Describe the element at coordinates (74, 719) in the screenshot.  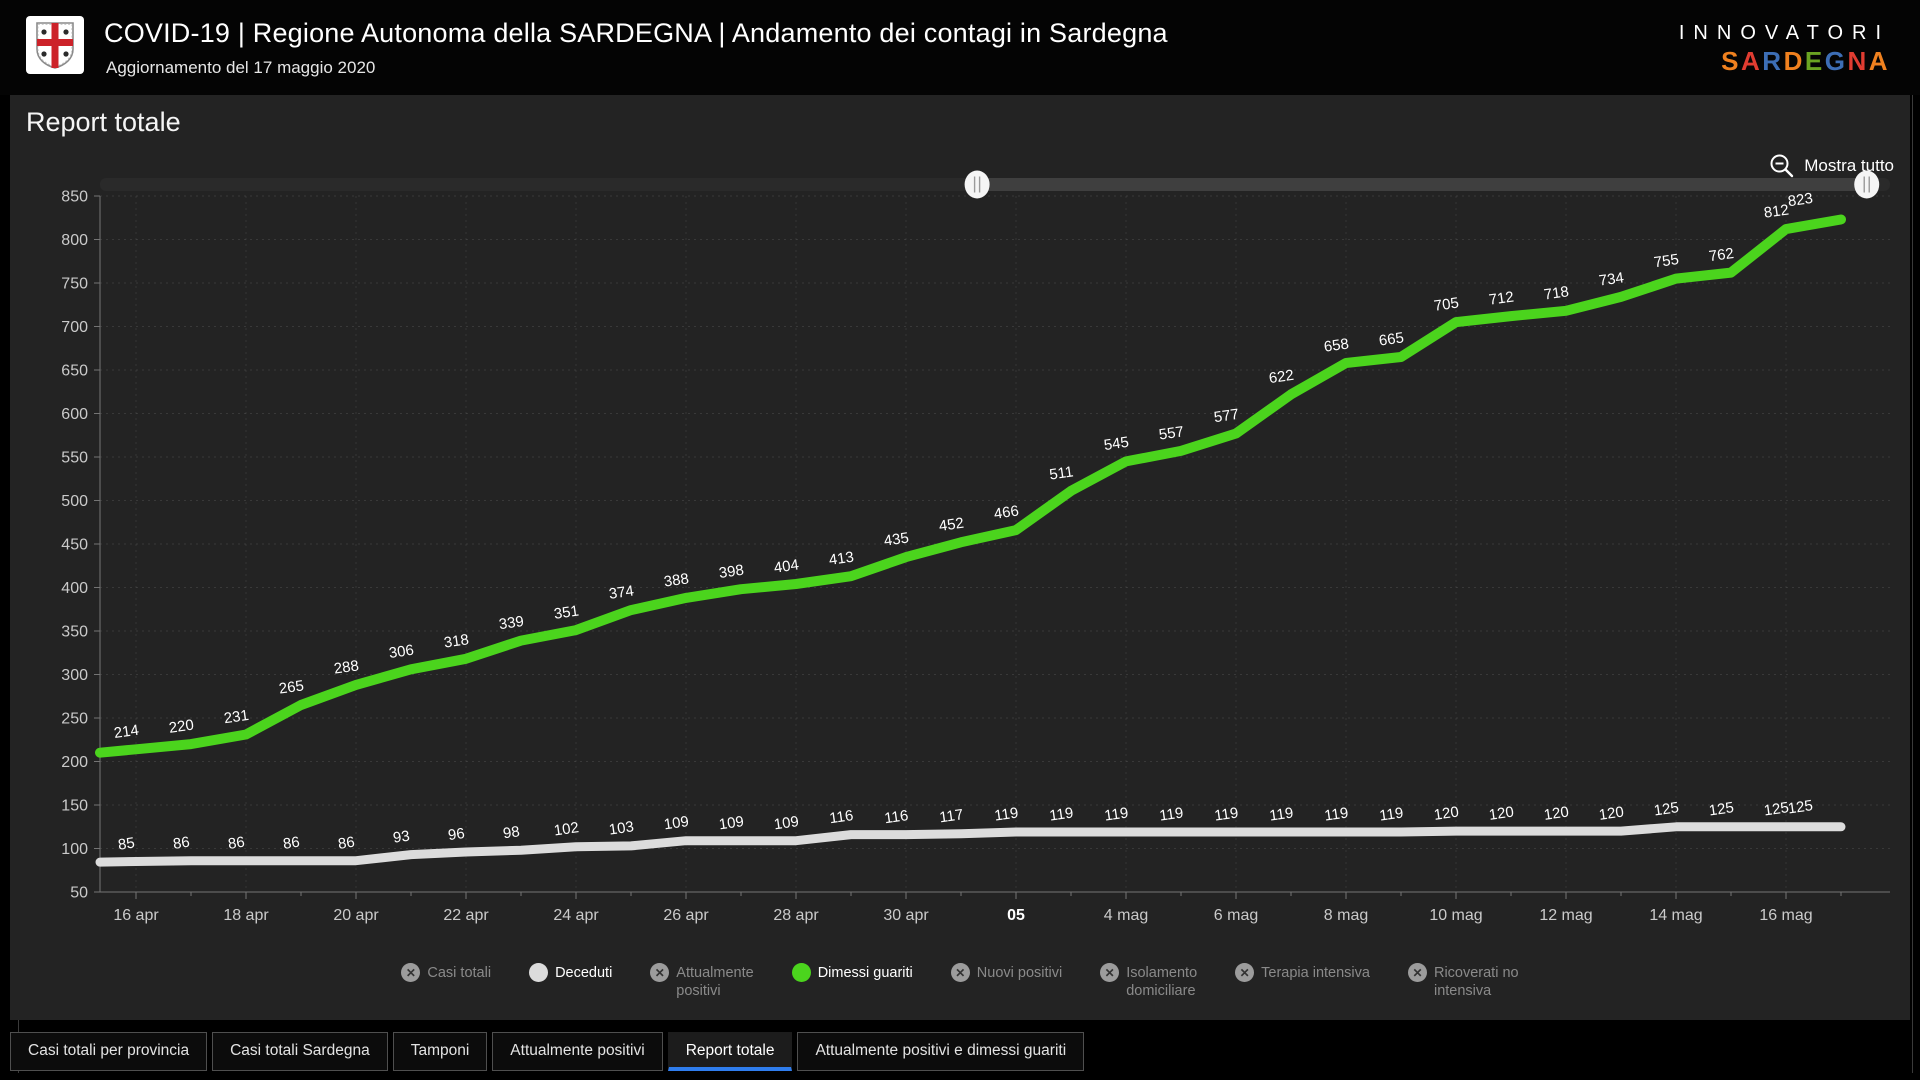
I see `y-axis-label: 250` at that location.